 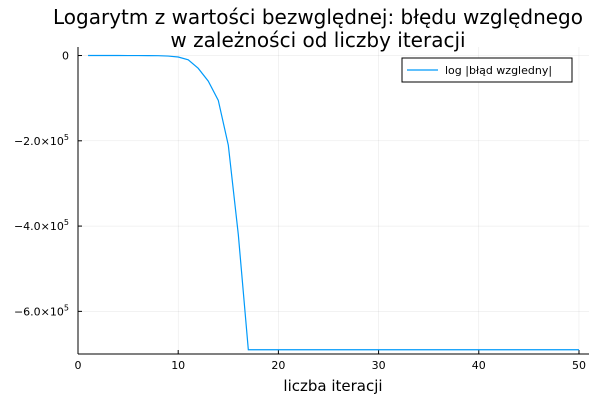 I want to click on x-tick-label: 30, so click(x=379, y=365).